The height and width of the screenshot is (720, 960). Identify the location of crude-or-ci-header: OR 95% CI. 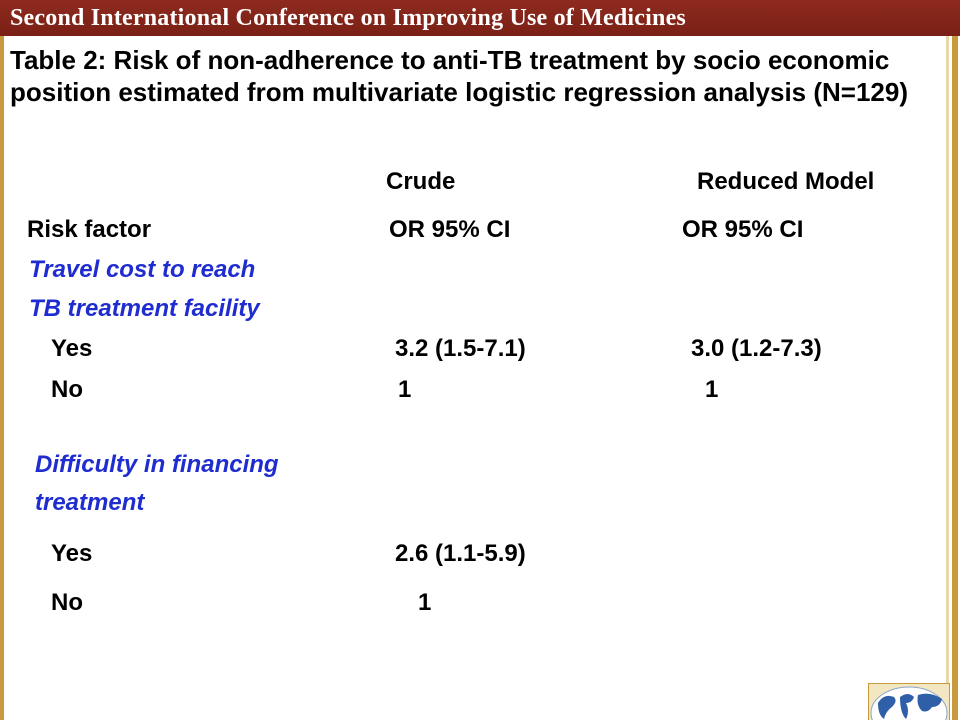
(450, 229).